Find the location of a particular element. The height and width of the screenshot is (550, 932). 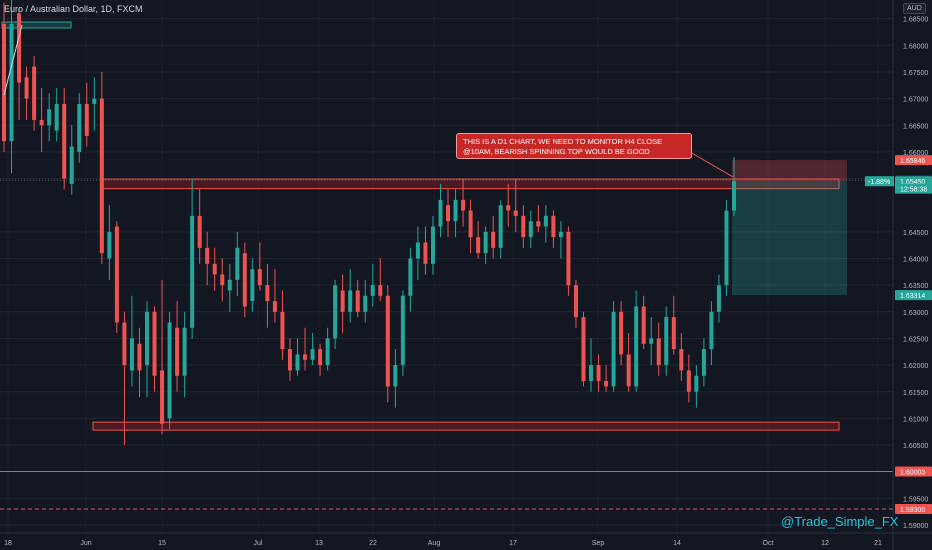

y-tick-label: 1.62000 is located at coordinates (915, 366).